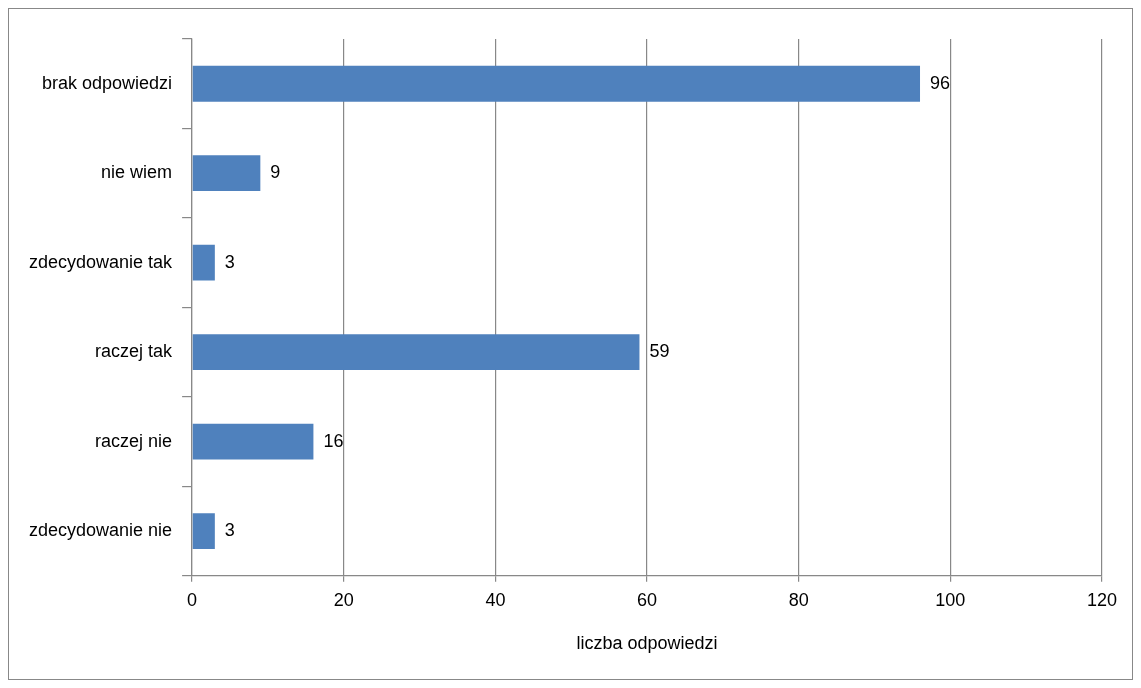 The height and width of the screenshot is (688, 1141). What do you see at coordinates (647, 643) in the screenshot?
I see `x-axis-title: liczba odpowiedzi` at bounding box center [647, 643].